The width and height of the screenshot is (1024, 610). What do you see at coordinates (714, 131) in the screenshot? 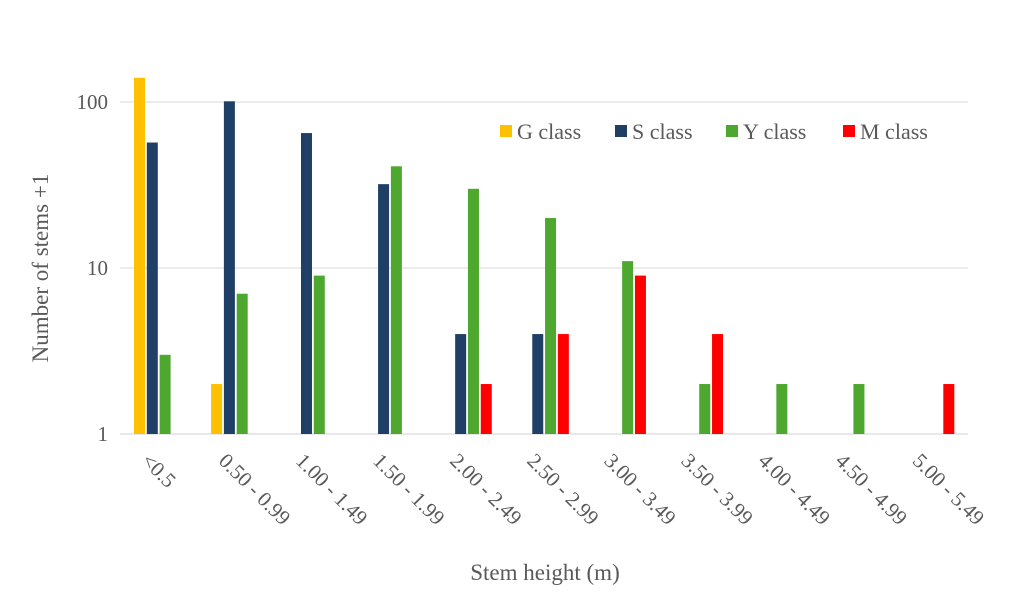
I see `legend: G class S class Y class M class` at bounding box center [714, 131].